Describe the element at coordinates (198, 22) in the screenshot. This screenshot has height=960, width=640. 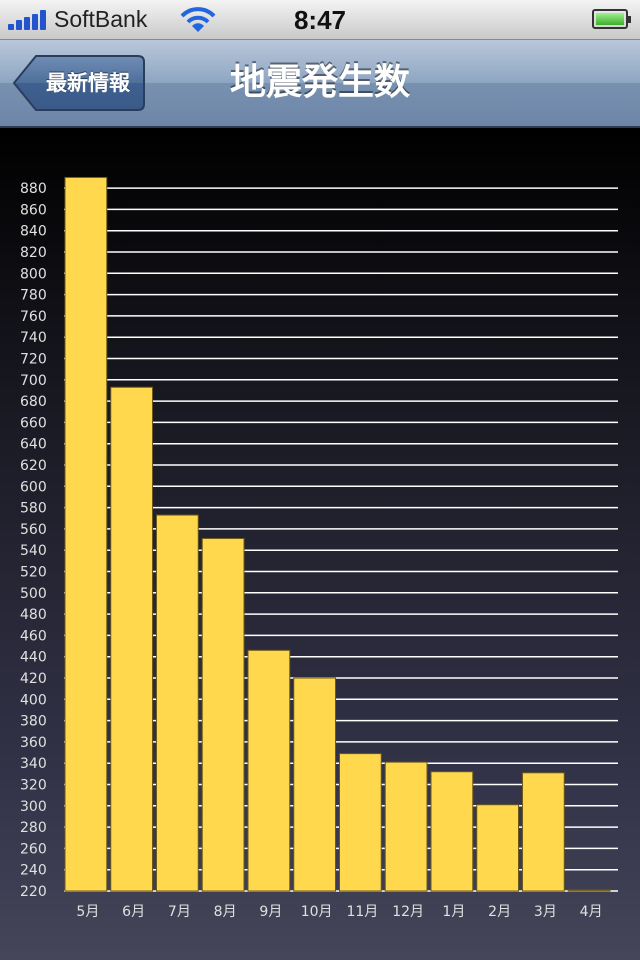
I see `wifi-icon` at that location.